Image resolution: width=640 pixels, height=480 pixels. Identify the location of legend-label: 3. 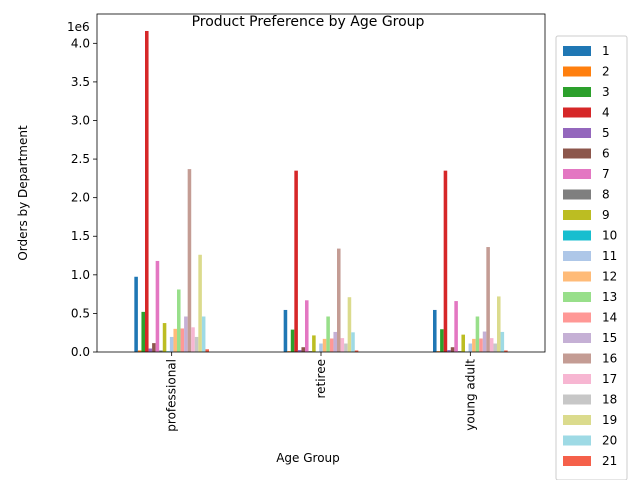
(606, 92).